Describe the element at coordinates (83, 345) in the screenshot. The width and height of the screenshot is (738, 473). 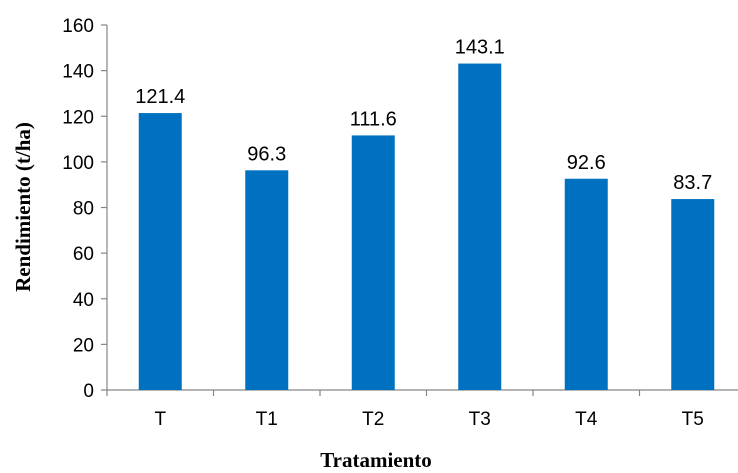
I see `y-tick-label: 20` at that location.